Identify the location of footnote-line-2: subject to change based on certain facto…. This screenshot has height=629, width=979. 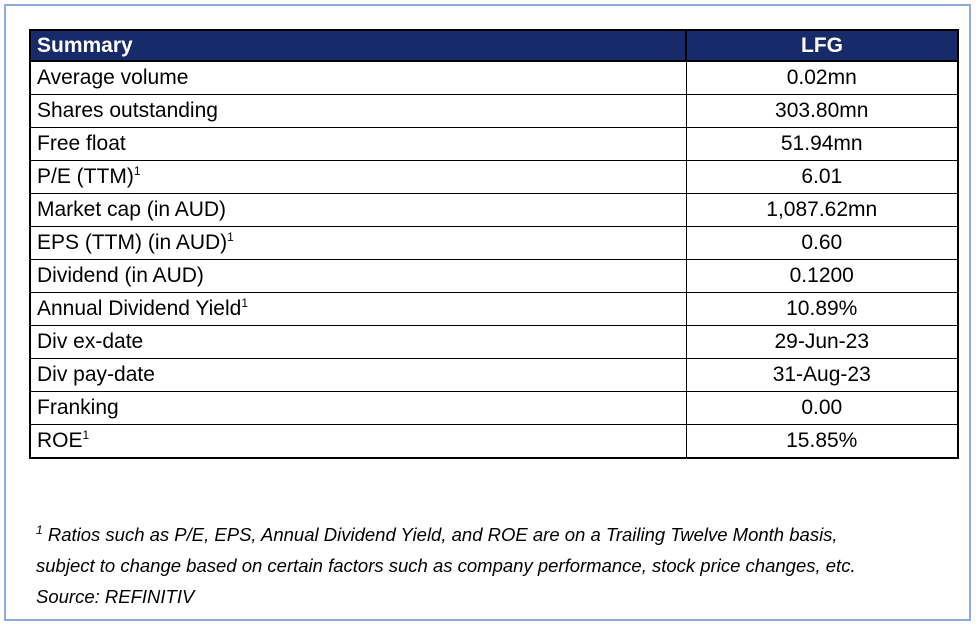
(446, 565).